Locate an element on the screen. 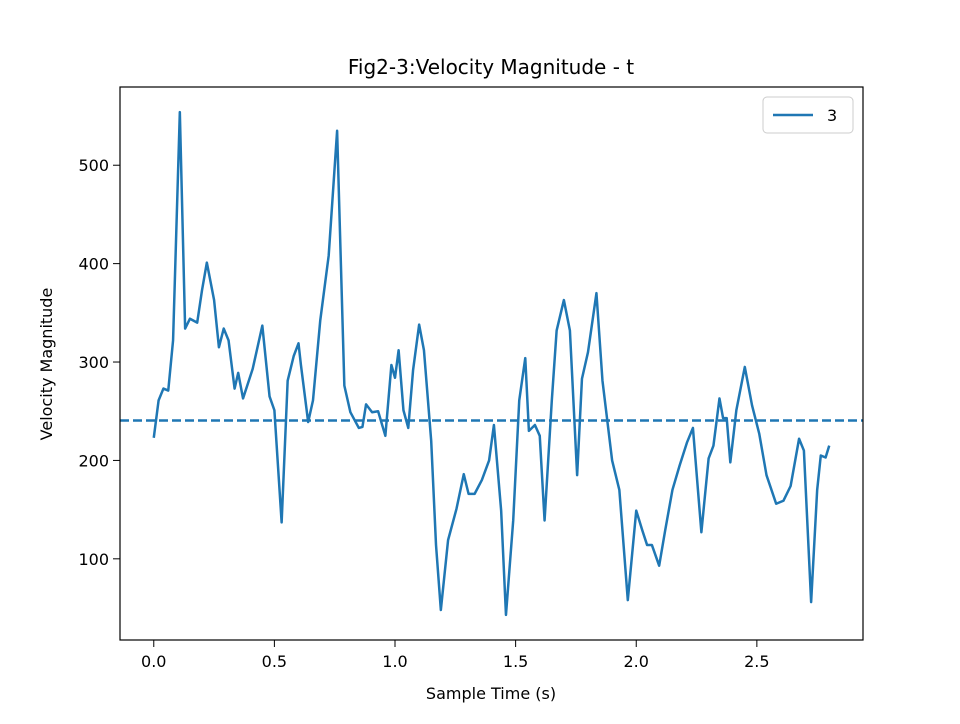  y-tick-label: 400 is located at coordinates (93, 264).